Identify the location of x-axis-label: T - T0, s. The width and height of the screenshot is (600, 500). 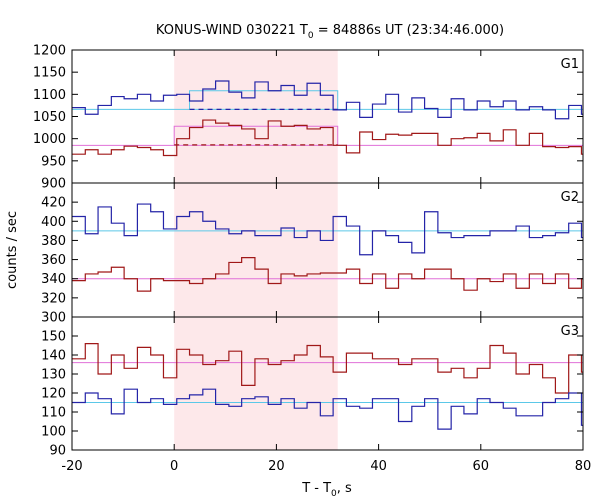
(326, 490).